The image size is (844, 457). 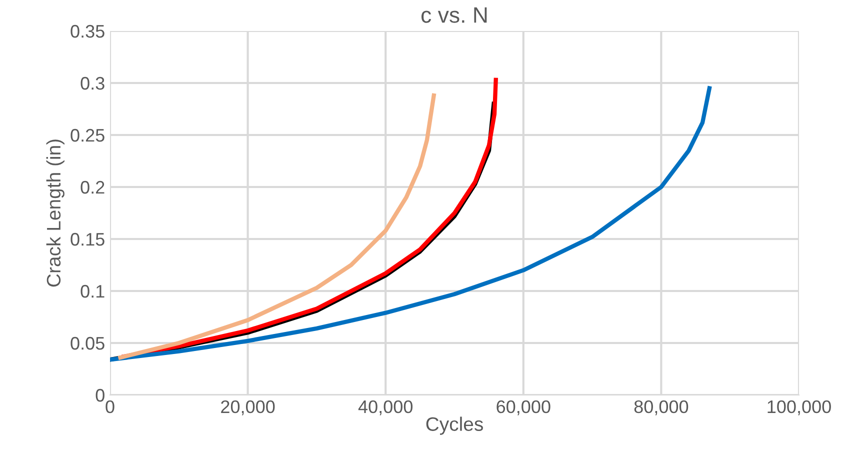 I want to click on chart-title: c vs. N, so click(x=454, y=15).